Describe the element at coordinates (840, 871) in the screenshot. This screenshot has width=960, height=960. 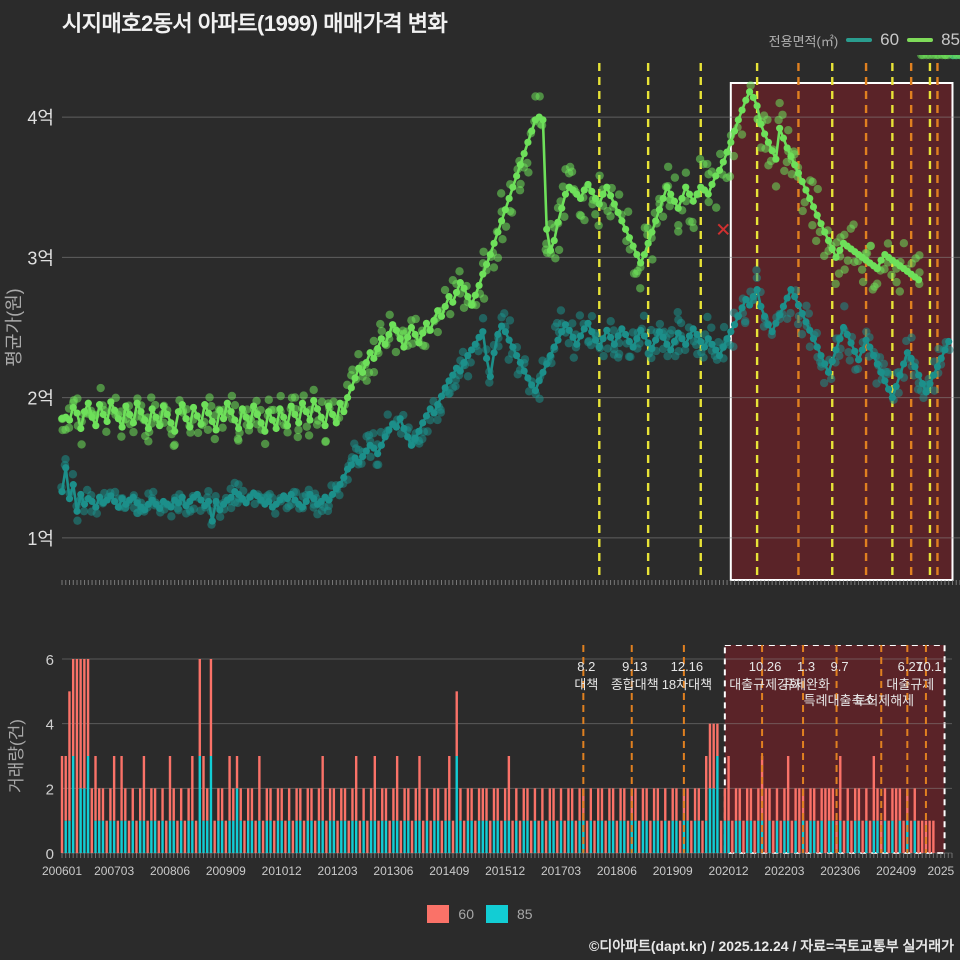
I see `volume-xtick-label: 202306` at that location.